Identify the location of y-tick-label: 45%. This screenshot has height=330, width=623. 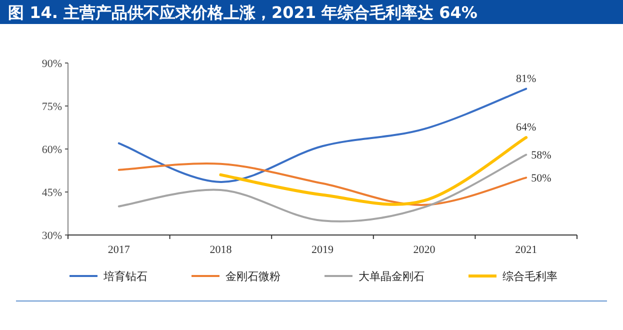
(52, 193).